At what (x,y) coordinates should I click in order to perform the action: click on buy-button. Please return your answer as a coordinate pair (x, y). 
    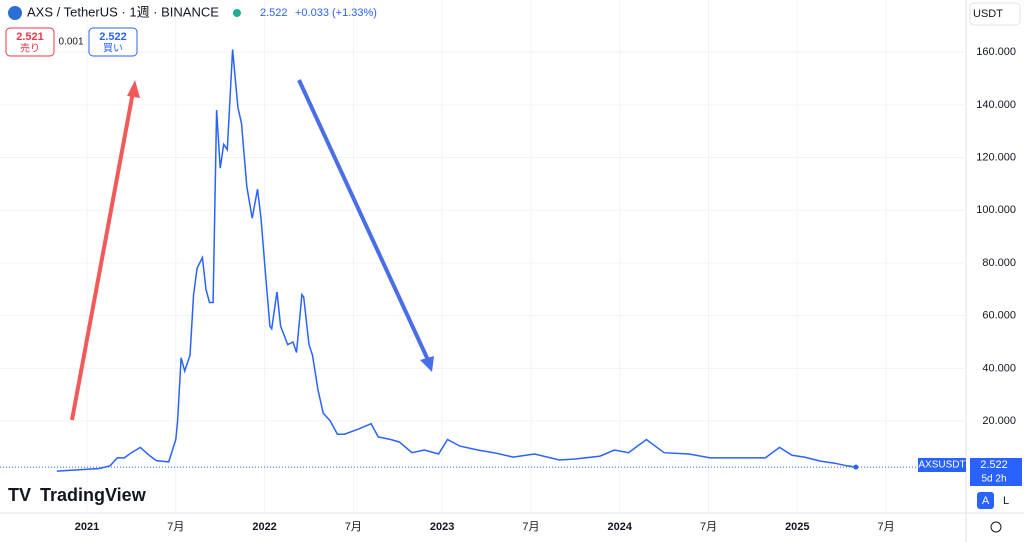
    Looking at the image, I should click on (113, 42).